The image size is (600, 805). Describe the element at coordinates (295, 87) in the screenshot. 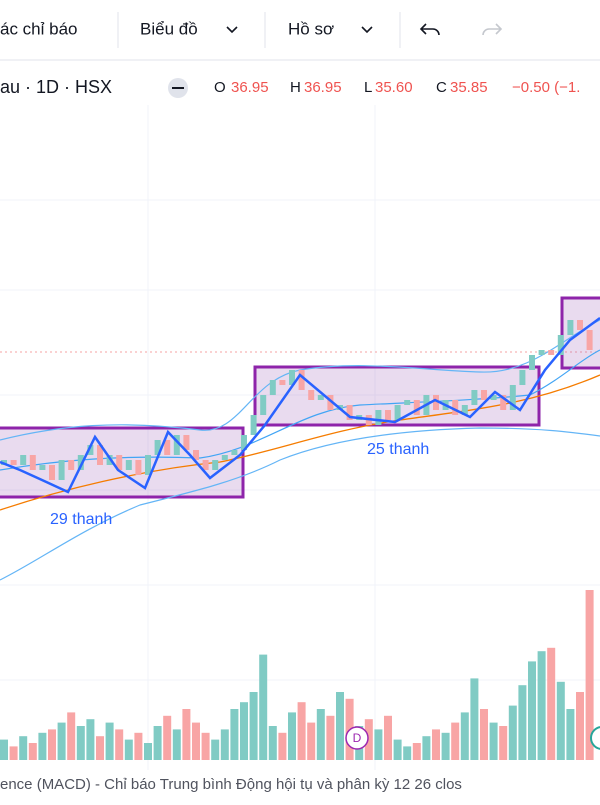

I see `ohlc-label: H` at that location.